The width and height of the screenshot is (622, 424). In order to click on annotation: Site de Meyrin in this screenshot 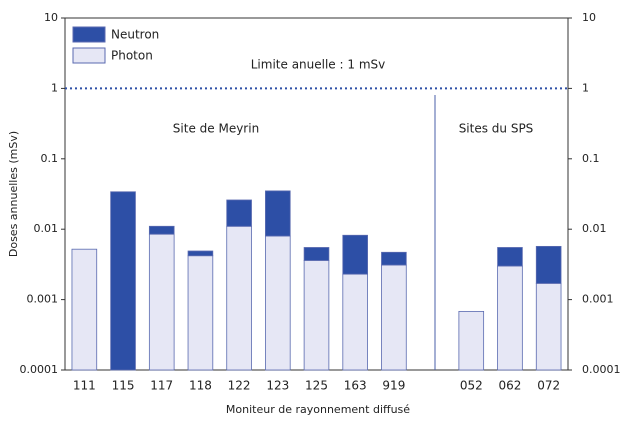, I will do `click(216, 129)`.